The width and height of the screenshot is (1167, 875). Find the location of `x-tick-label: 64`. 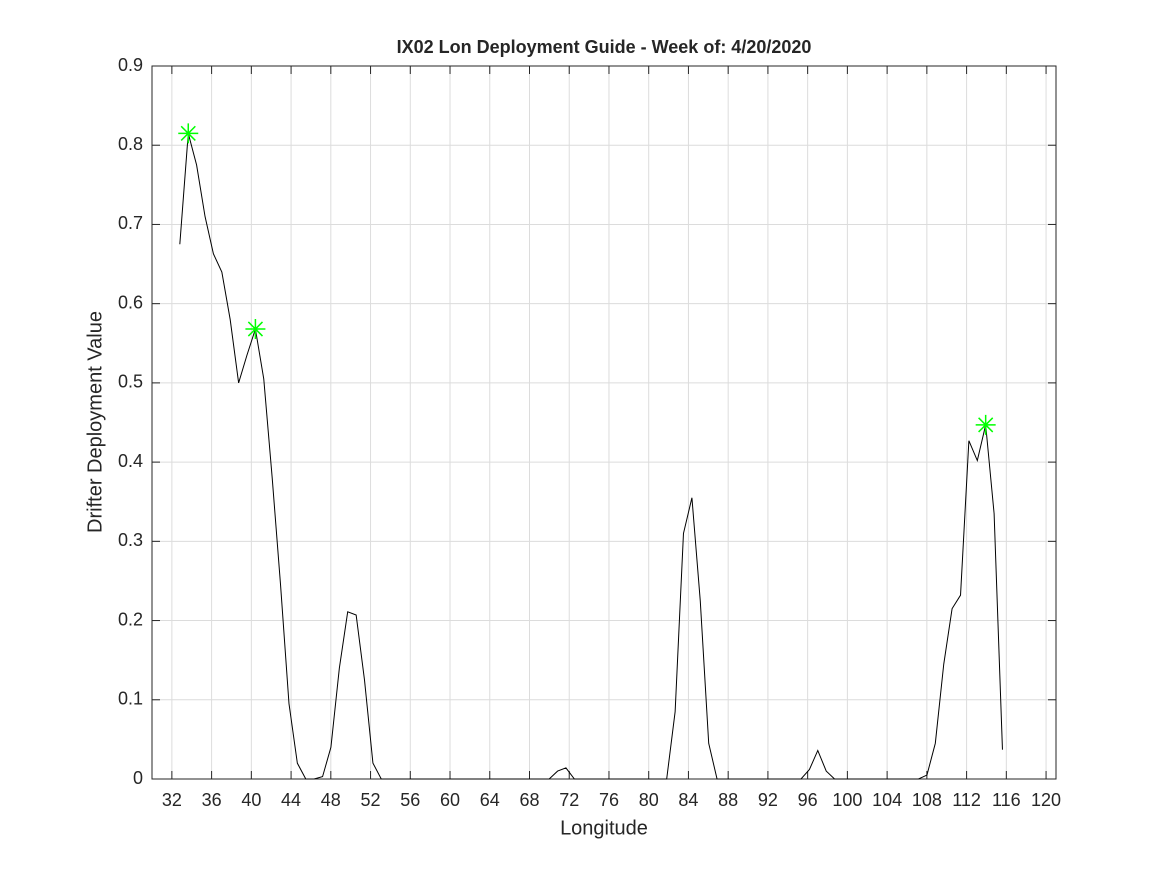

x-tick-label: 64 is located at coordinates (490, 800).